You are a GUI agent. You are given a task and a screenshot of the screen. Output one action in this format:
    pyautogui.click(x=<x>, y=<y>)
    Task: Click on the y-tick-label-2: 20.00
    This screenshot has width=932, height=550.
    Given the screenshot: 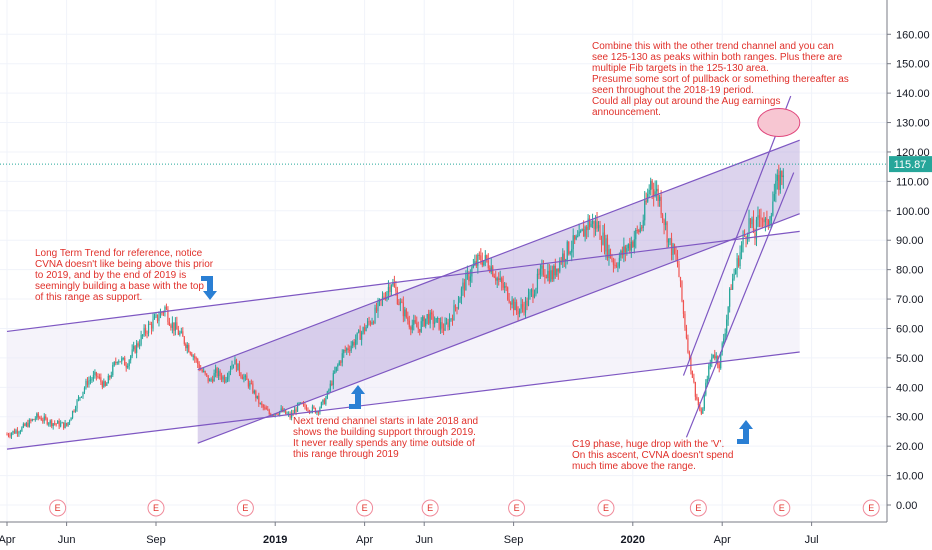 What is the action you would take?
    pyautogui.click(x=910, y=447)
    